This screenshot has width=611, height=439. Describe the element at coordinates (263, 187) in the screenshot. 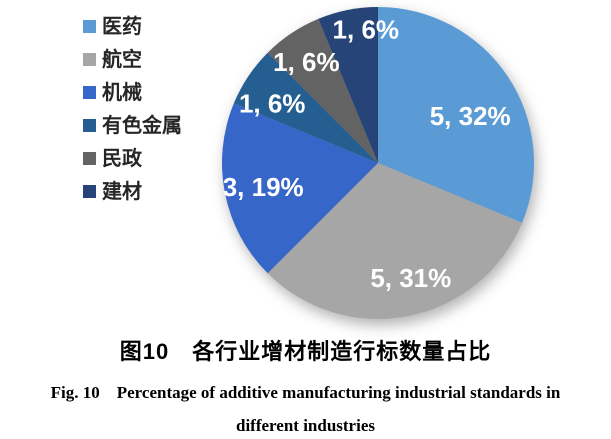

I see `pie-slice-label-2: 3, 19%` at that location.